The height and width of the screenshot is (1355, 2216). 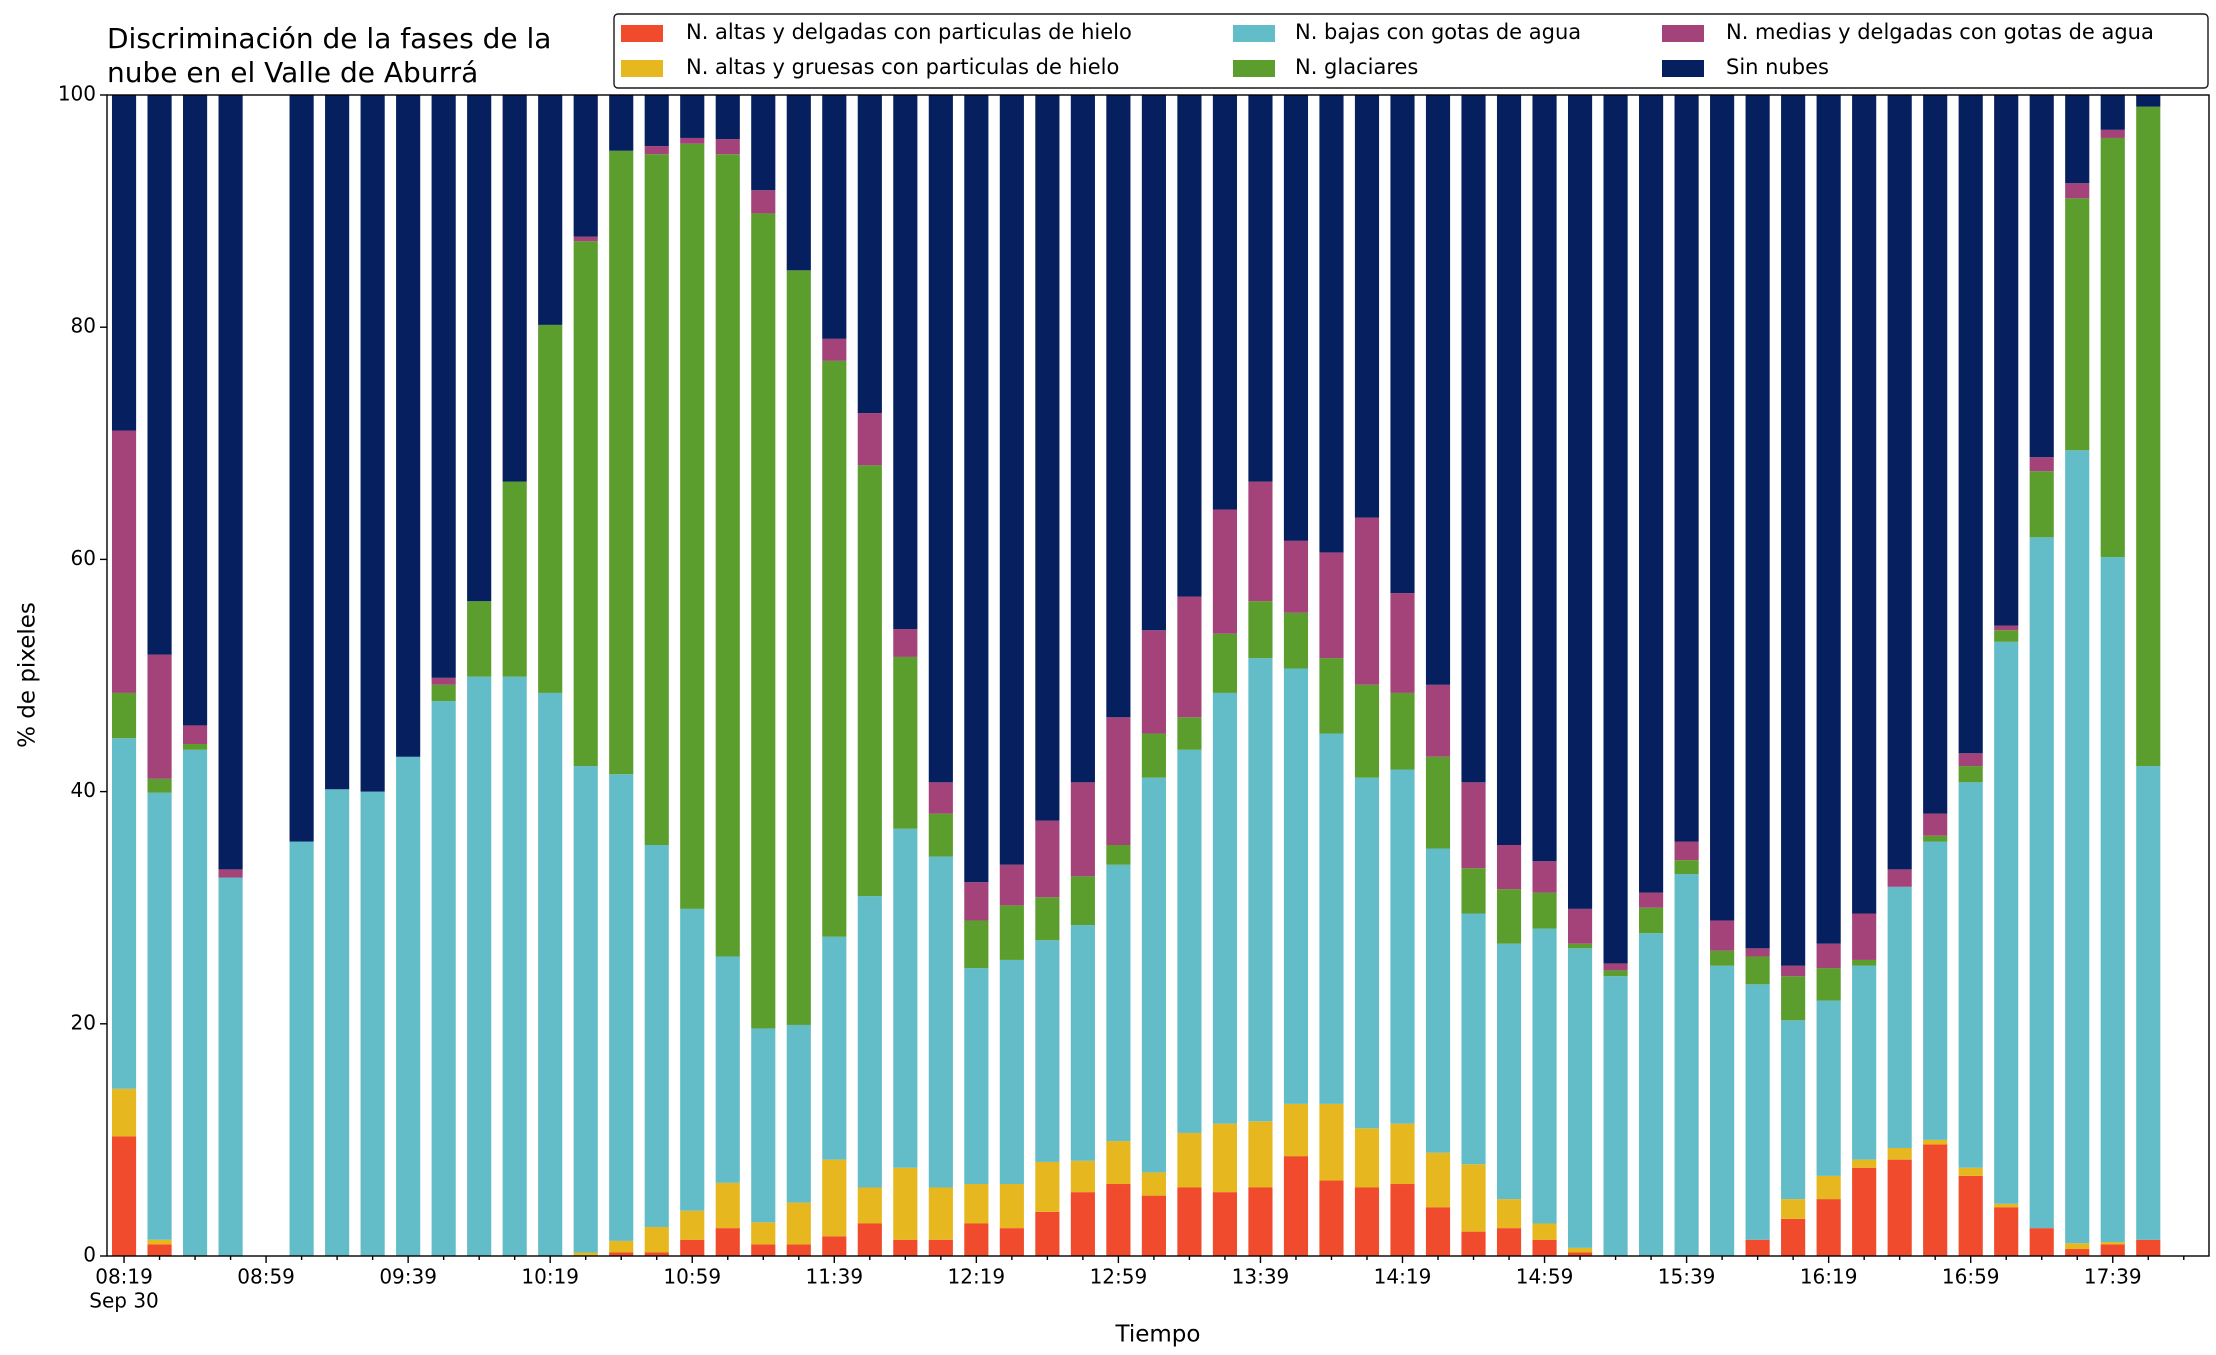 What do you see at coordinates (1261, 1277) in the screenshot?
I see `x-tick-label: 13:39` at bounding box center [1261, 1277].